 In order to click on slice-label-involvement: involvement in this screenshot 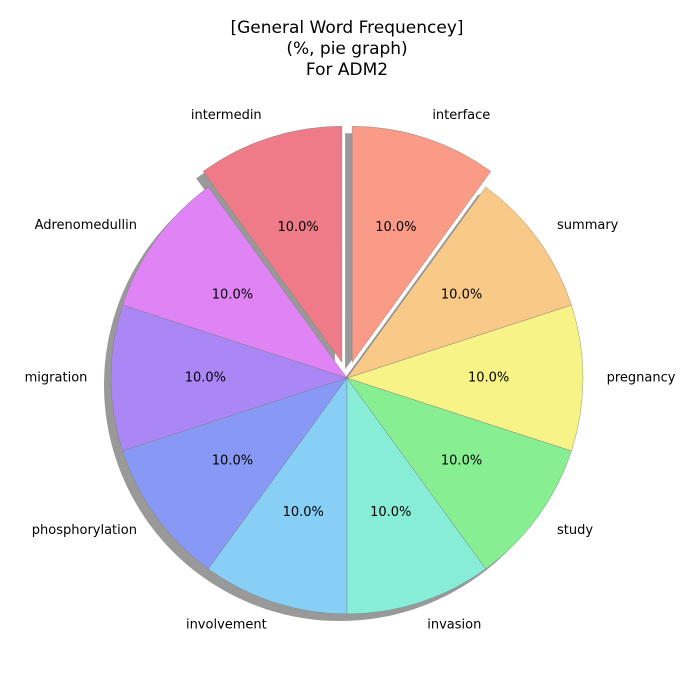, I will do `click(226, 624)`.